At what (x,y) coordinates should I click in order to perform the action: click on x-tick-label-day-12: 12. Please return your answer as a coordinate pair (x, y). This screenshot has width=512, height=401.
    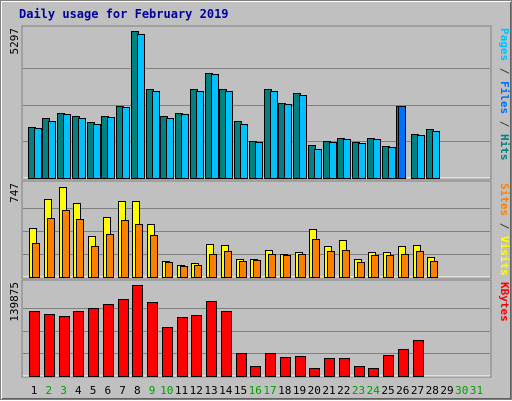
    Looking at the image, I should click on (196, 390).